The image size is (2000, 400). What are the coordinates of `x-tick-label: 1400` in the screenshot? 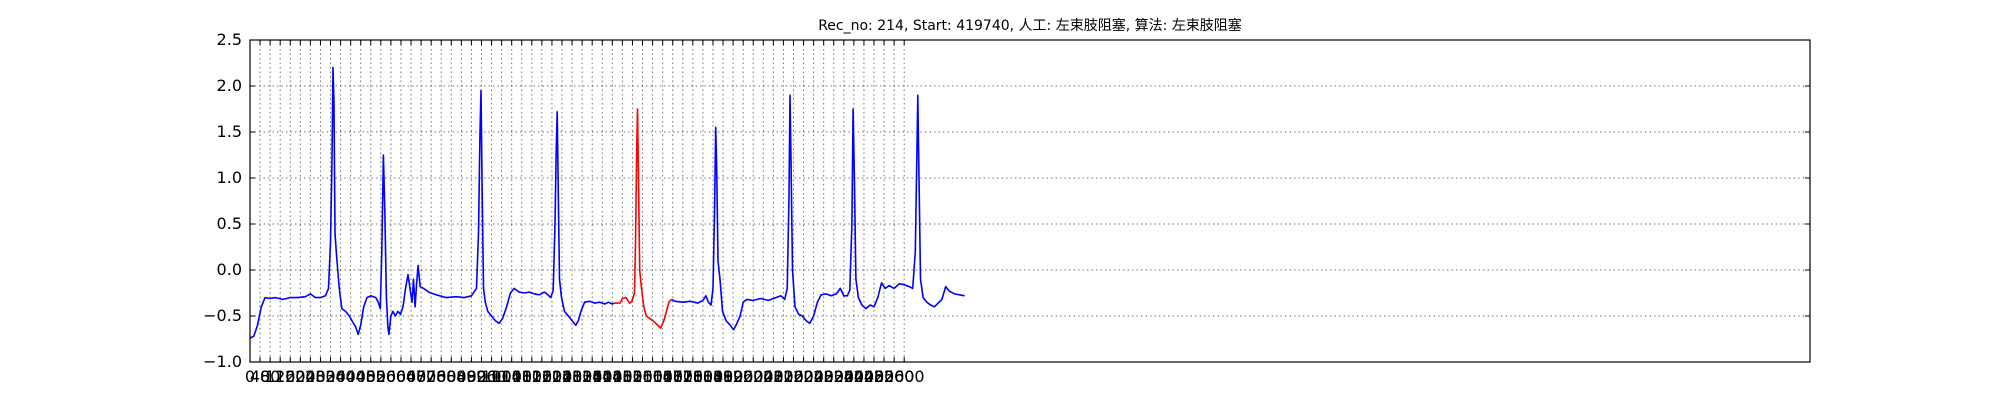 It's located at (602, 376).